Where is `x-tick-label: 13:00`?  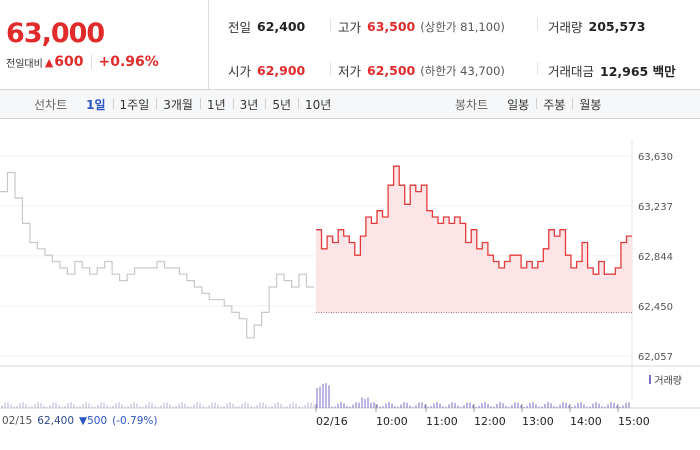 x-tick-label: 13:00 is located at coordinates (538, 421).